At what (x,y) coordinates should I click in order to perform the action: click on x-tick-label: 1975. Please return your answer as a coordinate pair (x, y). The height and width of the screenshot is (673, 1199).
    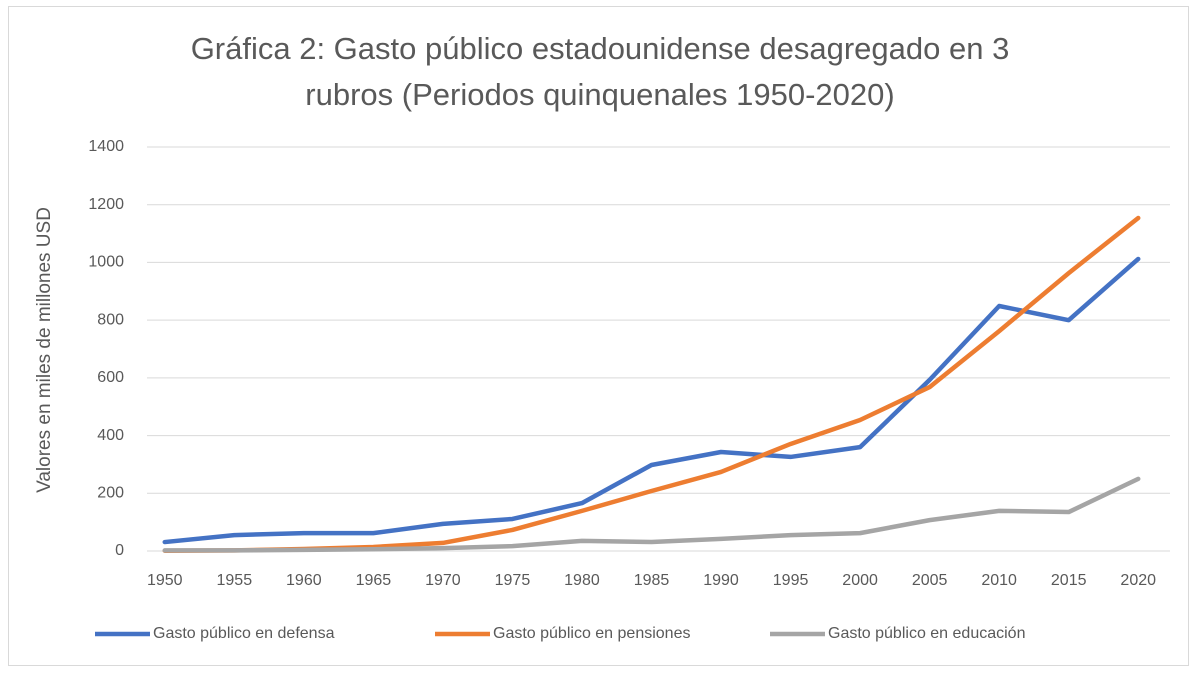
    Looking at the image, I should click on (513, 580).